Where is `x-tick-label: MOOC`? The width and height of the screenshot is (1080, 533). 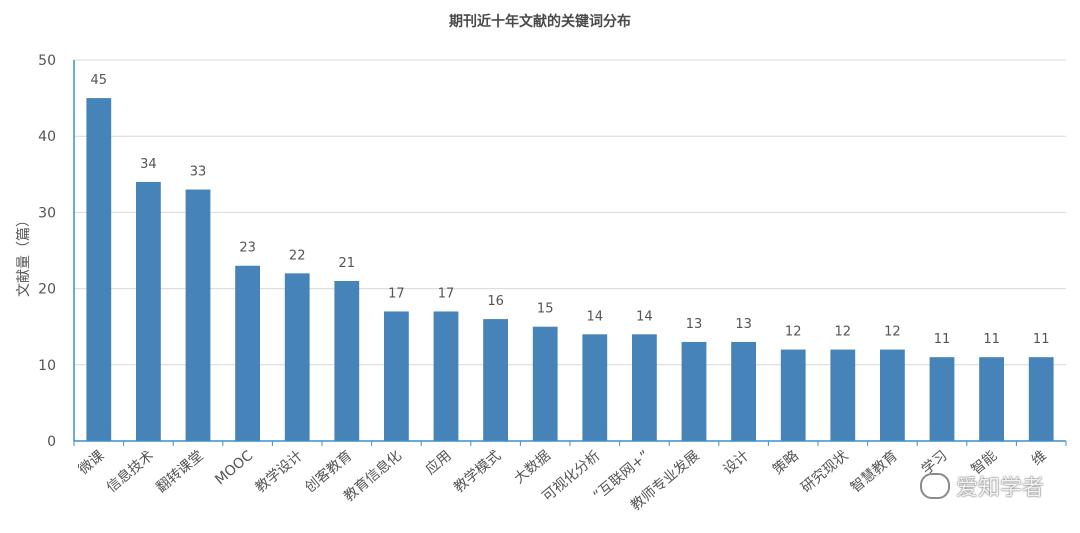
x-tick-label: MOOC is located at coordinates (234, 468).